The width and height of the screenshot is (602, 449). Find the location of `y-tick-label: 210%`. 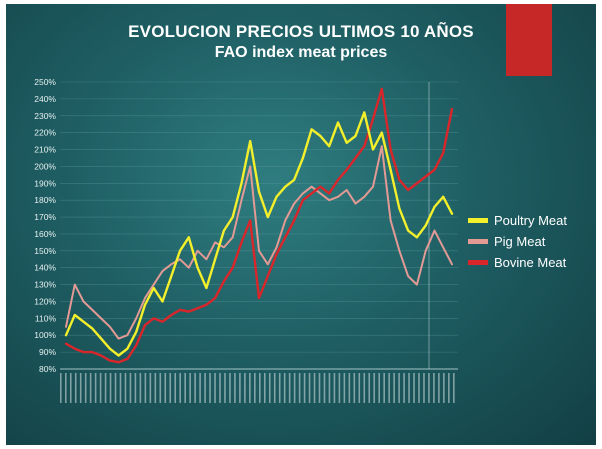

y-tick-label: 210% is located at coordinates (45, 150).